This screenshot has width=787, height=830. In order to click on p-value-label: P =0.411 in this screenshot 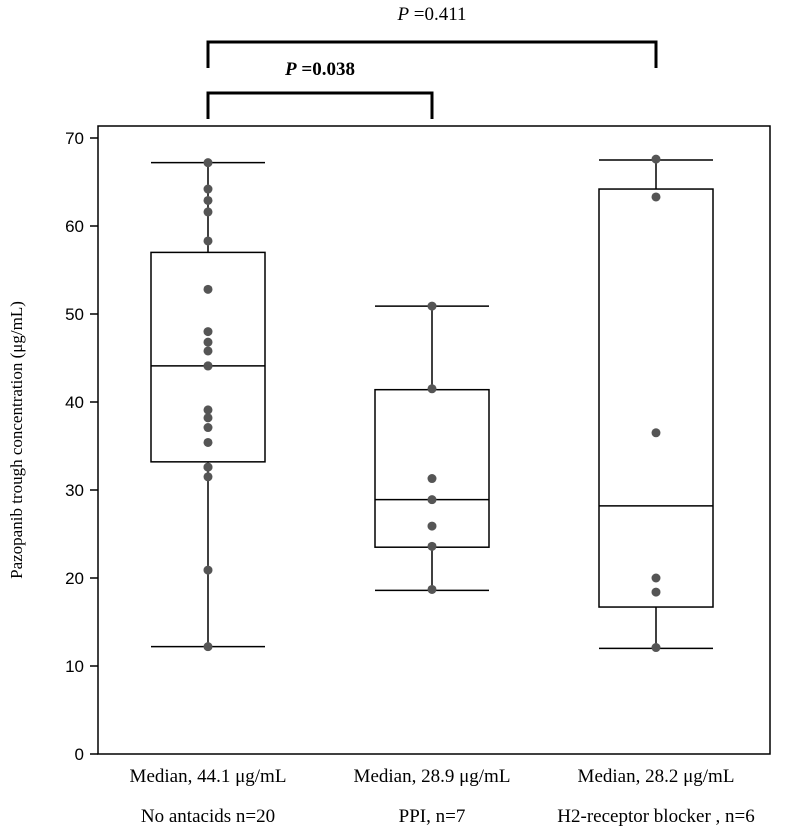, I will do `click(431, 14)`.